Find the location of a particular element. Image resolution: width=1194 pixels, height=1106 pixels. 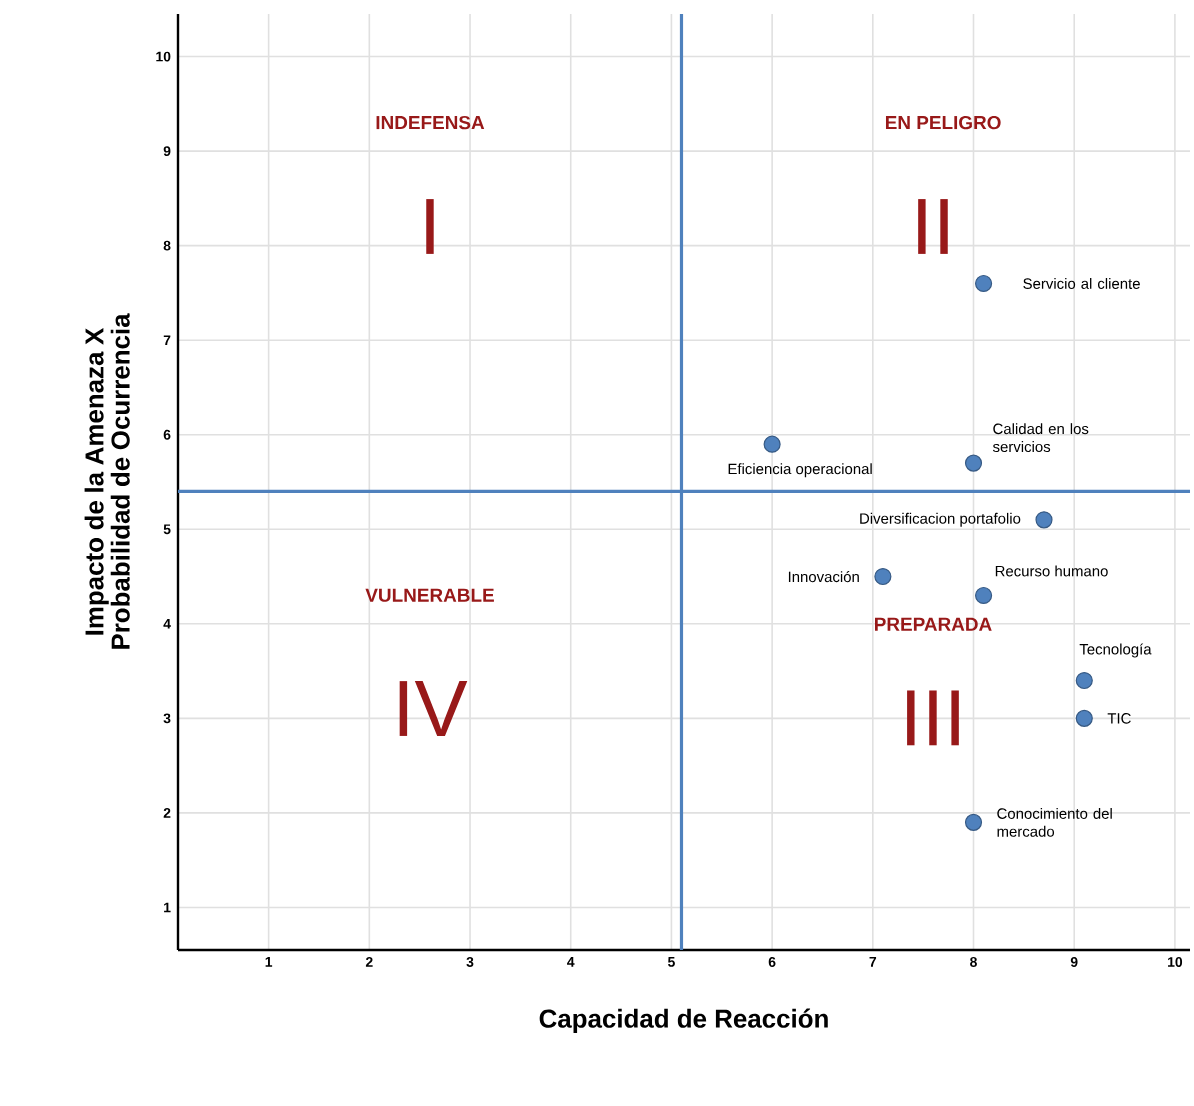

annotation: INDEFENSA is located at coordinates (430, 122).